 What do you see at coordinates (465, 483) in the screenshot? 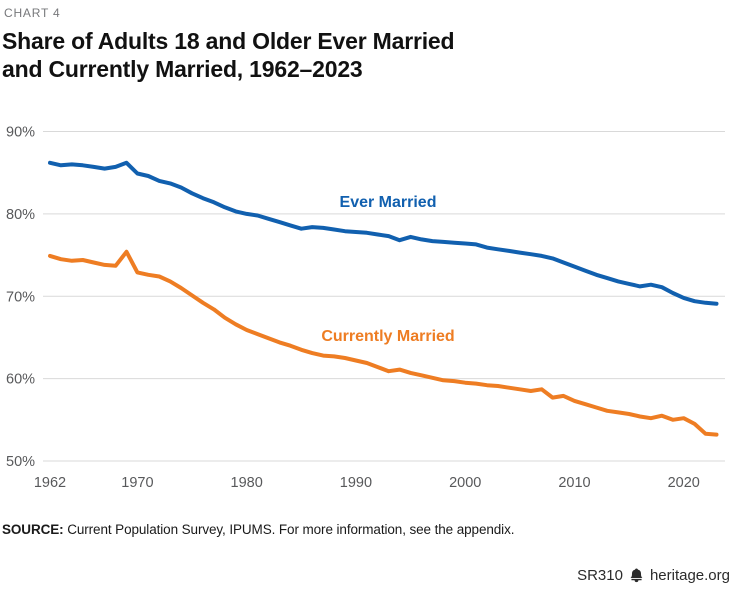
I see `x-axis-tick-label: 2000` at bounding box center [465, 483].